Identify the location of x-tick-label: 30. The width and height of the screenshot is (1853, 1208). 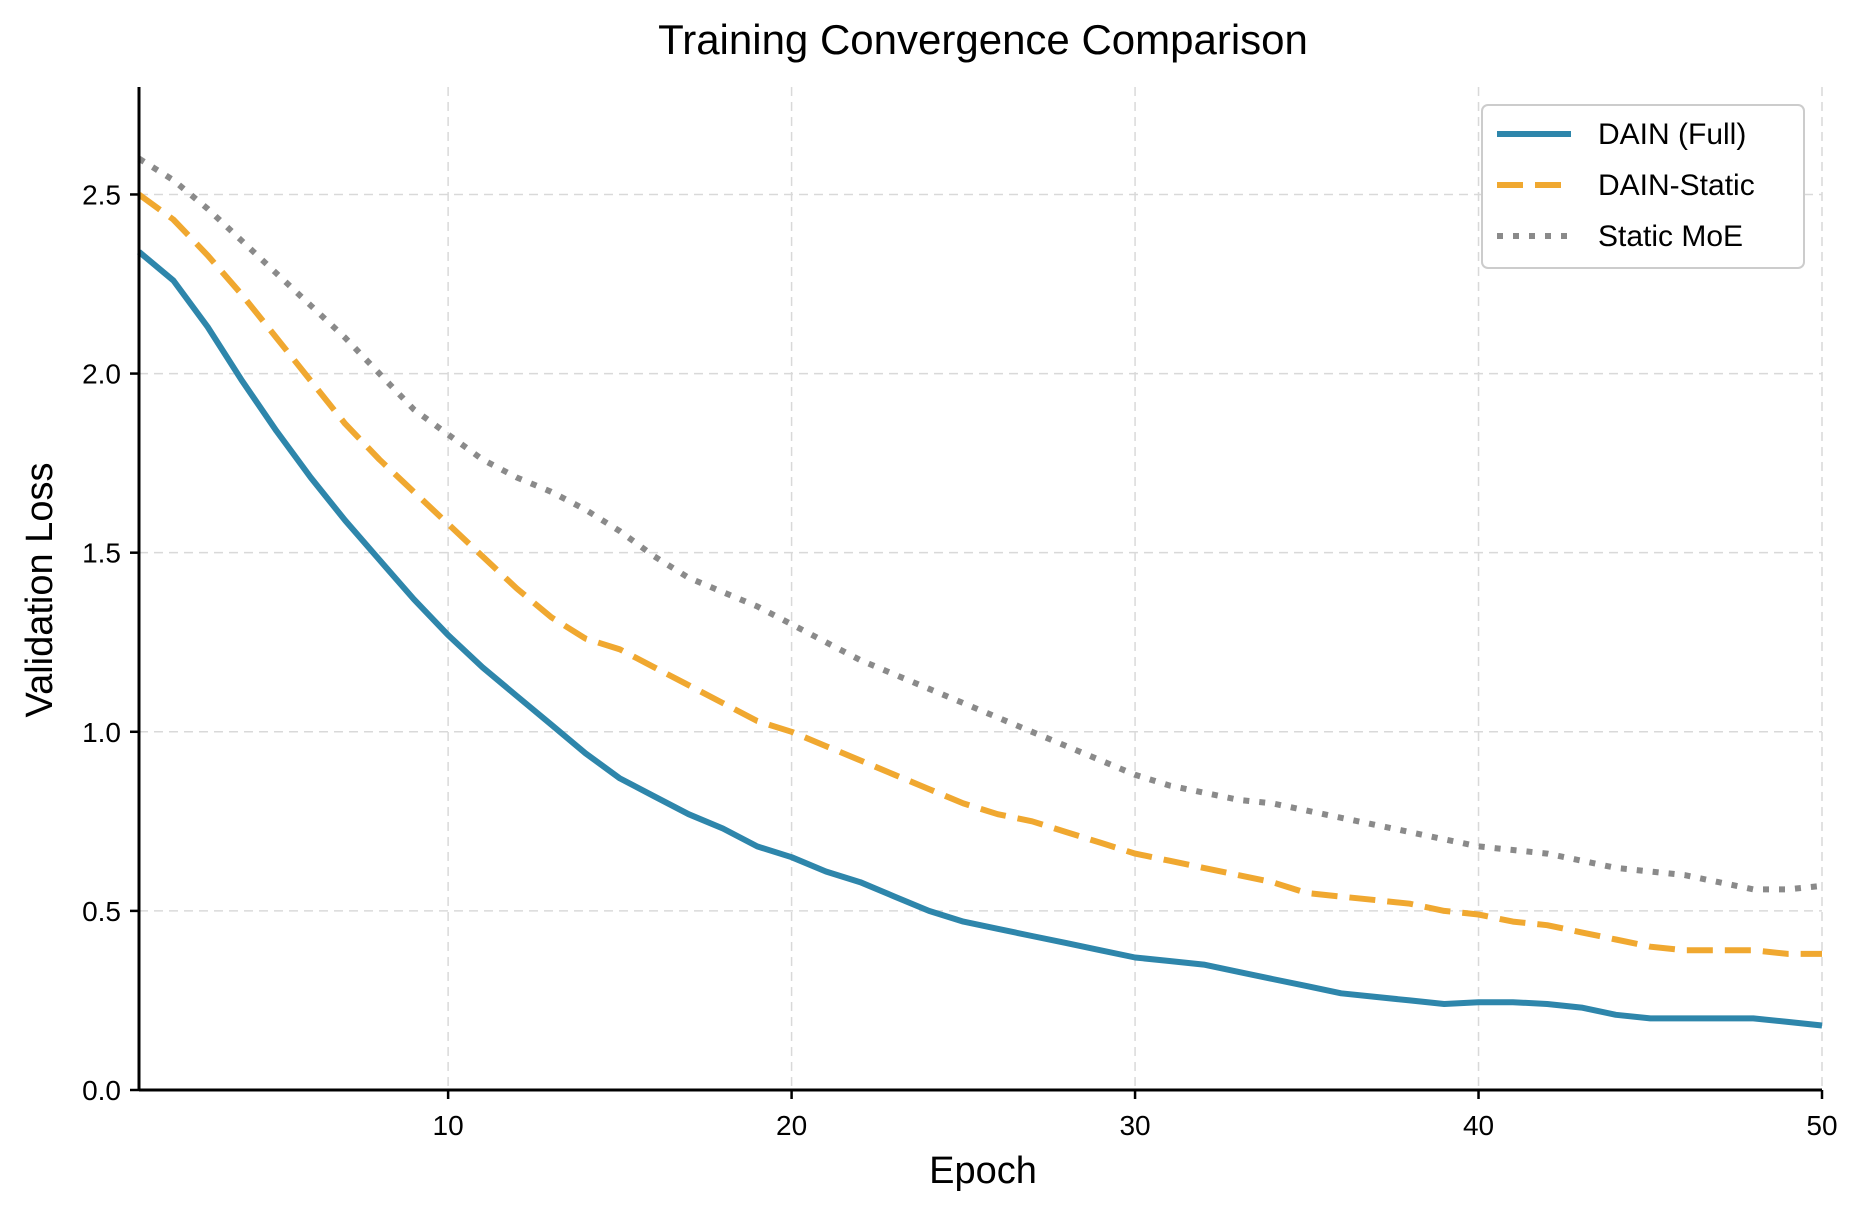
(1134, 1125).